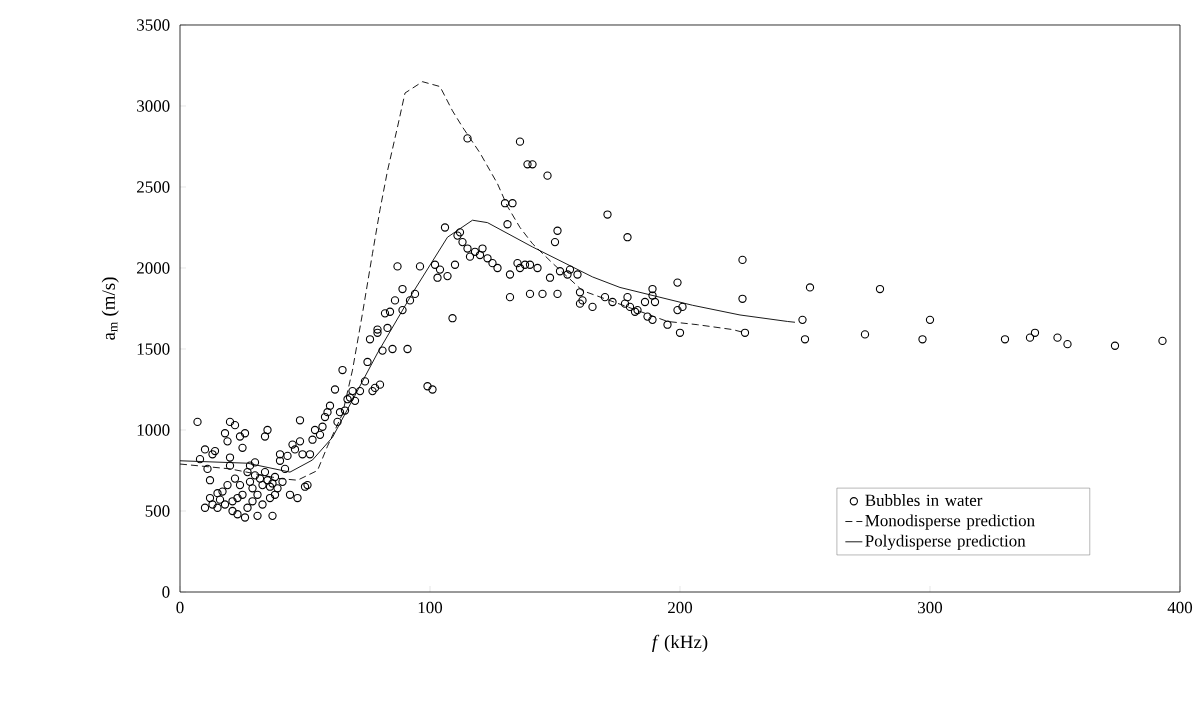 The image size is (1203, 715). I want to click on legend-label: Bubbles in water, so click(924, 500).